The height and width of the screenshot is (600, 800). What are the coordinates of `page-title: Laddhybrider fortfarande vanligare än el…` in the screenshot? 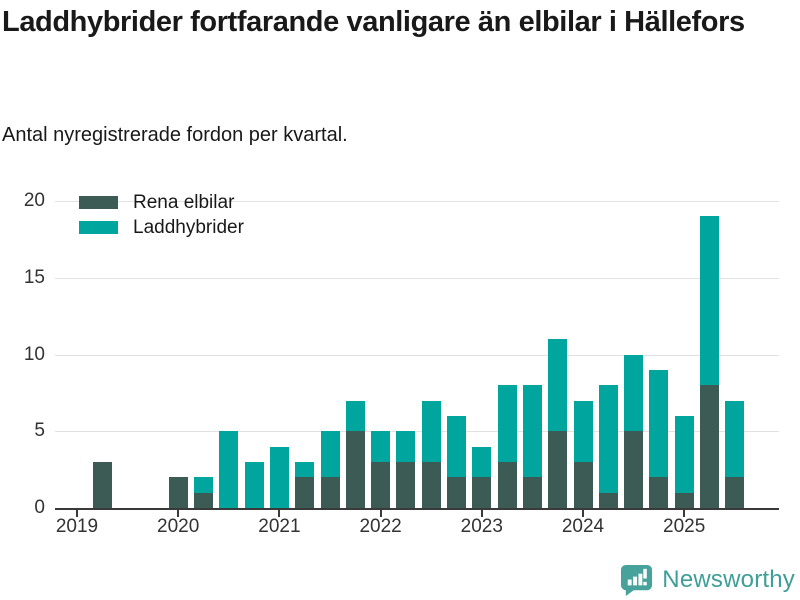 It's located at (373, 22).